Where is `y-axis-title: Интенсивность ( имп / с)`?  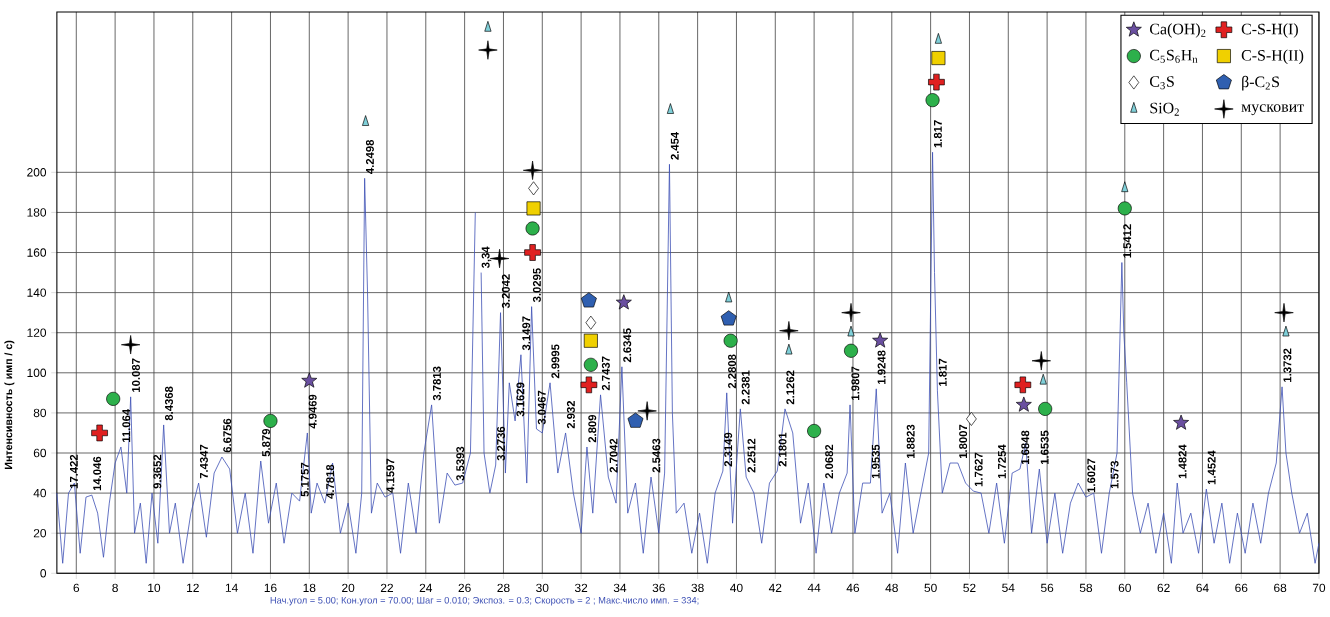
y-axis-title: Интенсивность ( имп / с) is located at coordinates (9, 404).